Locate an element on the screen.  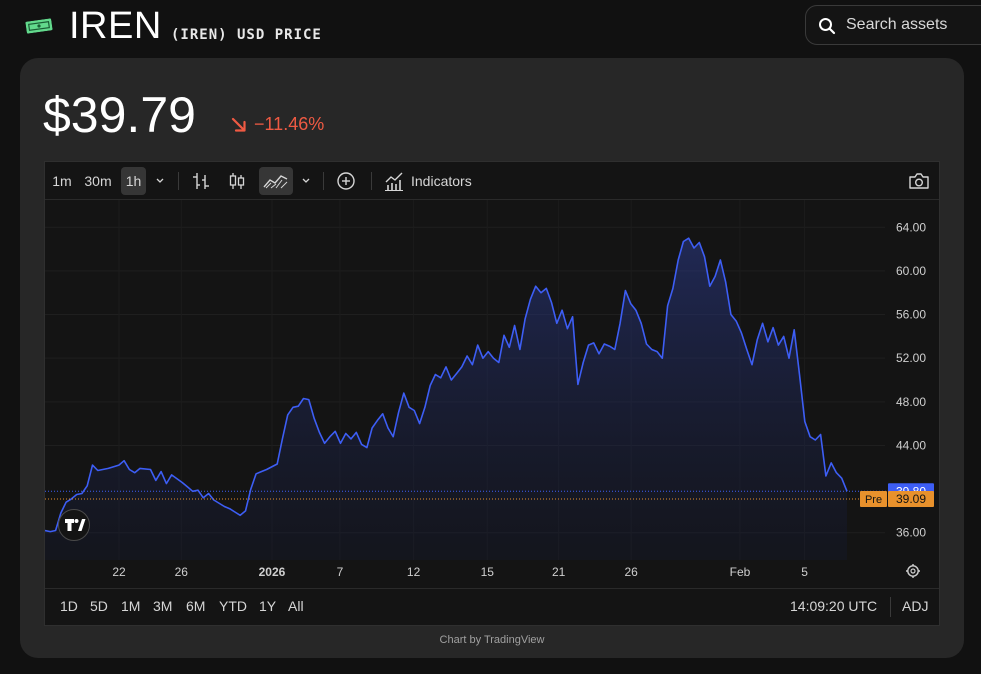
asset-title: IREN is located at coordinates (115, 26).